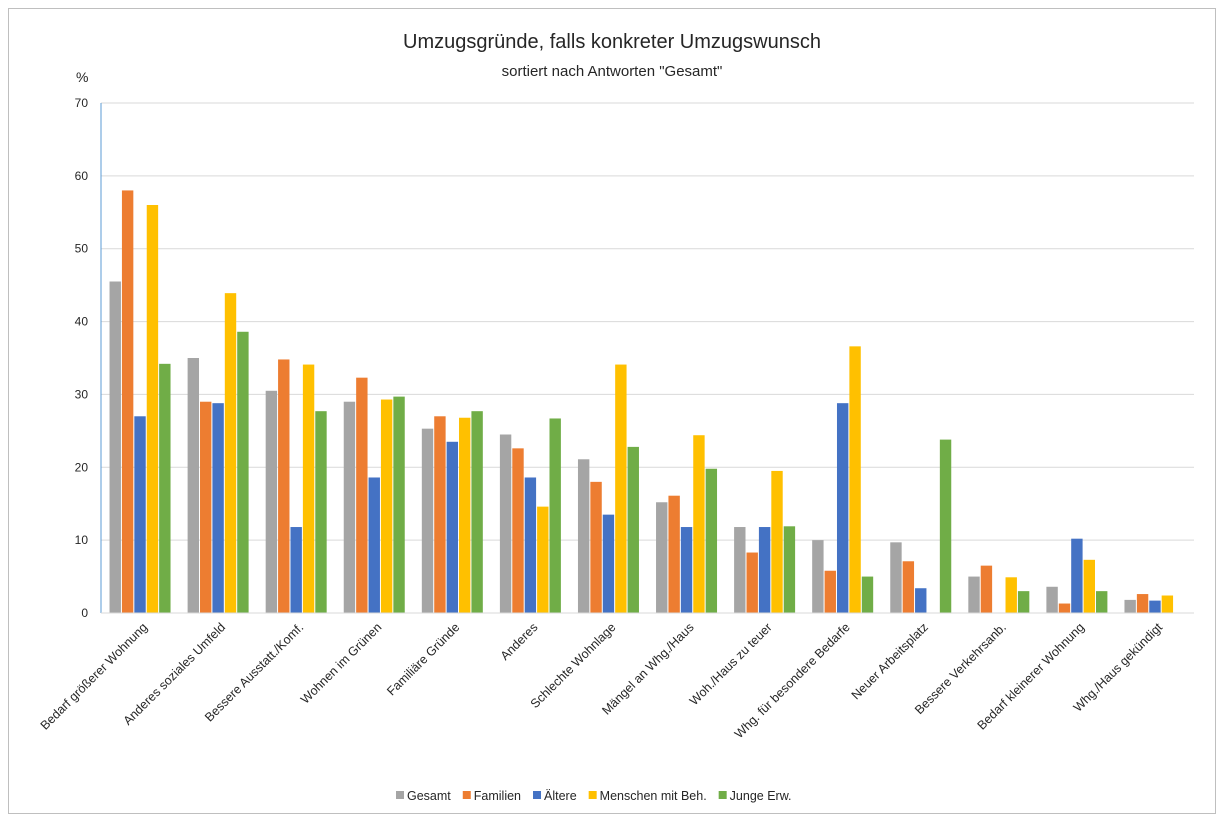 The image size is (1224, 822). Describe the element at coordinates (423, 659) in the screenshot. I see `x-category-label: Familiäre Gründe` at that location.